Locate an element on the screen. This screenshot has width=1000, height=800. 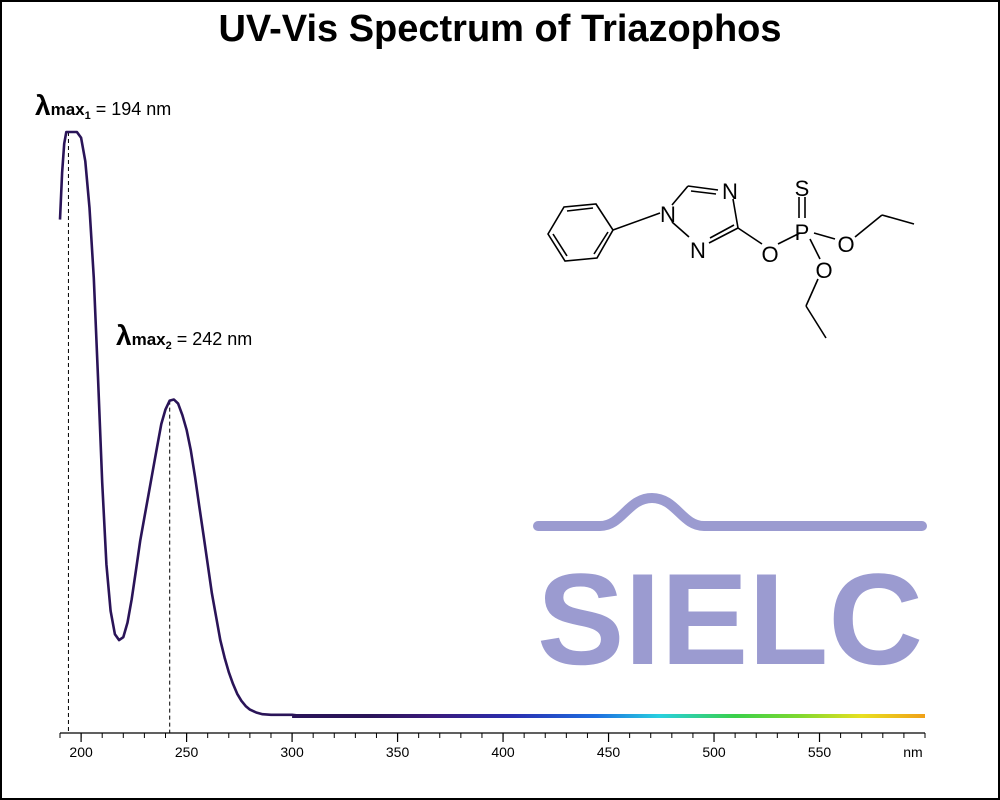
spectrum-baseline is located at coordinates (608, 716).